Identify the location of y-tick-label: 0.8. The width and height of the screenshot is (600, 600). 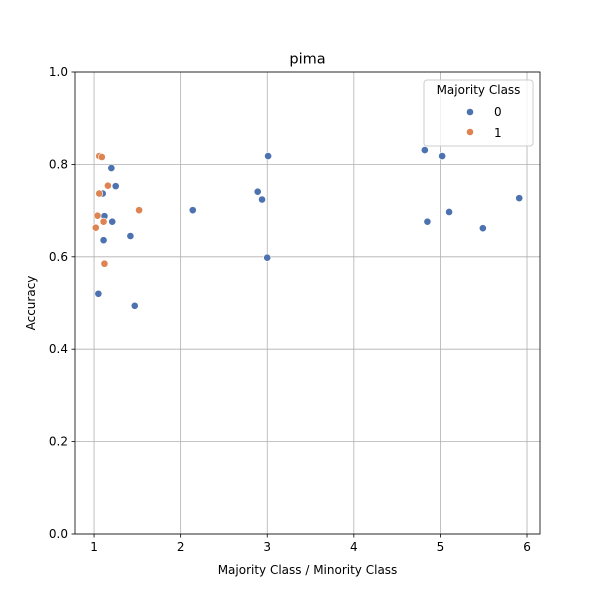
(58, 164).